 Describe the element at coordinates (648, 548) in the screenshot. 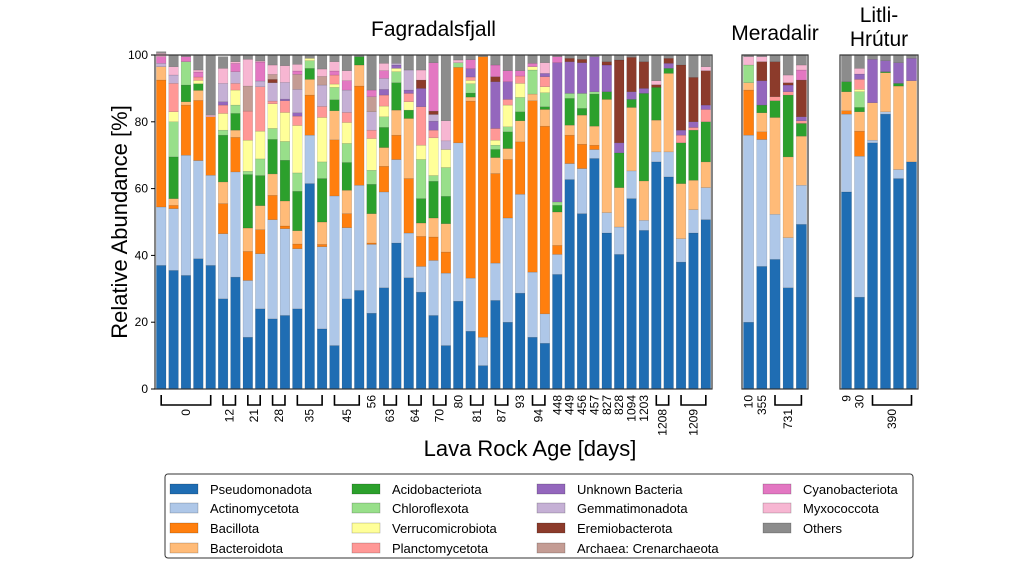

I see `legend-label: Archaea: Crenarchaeota` at that location.